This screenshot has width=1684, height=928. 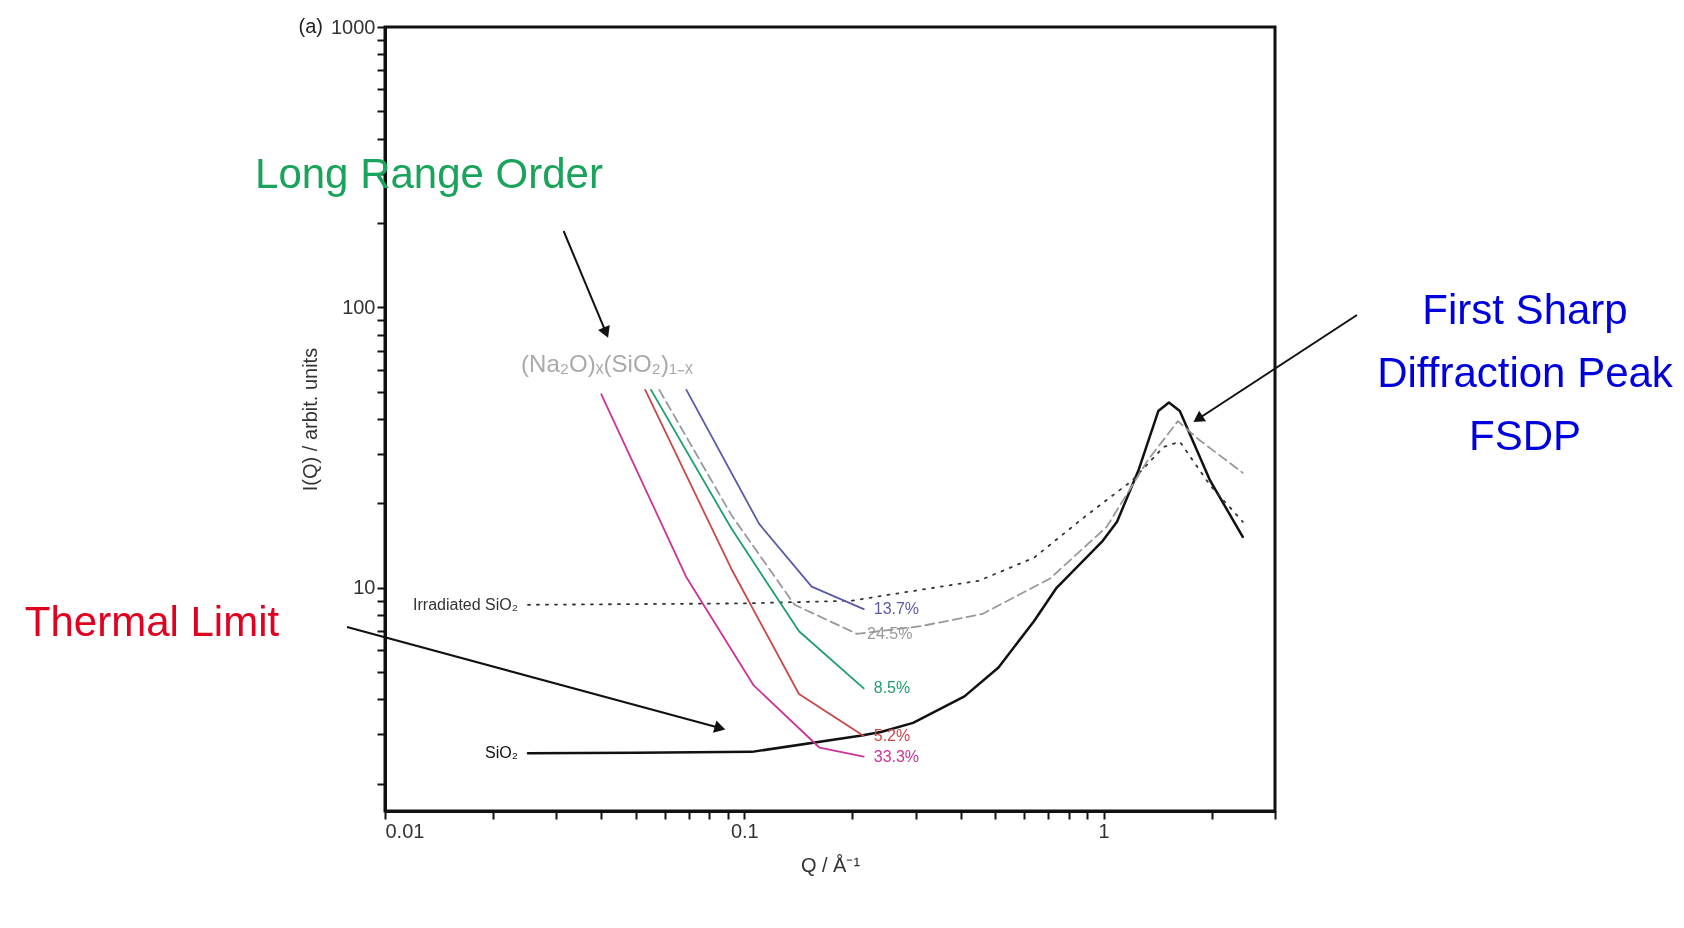 I want to click on series-label: 24.5%, so click(x=890, y=633).